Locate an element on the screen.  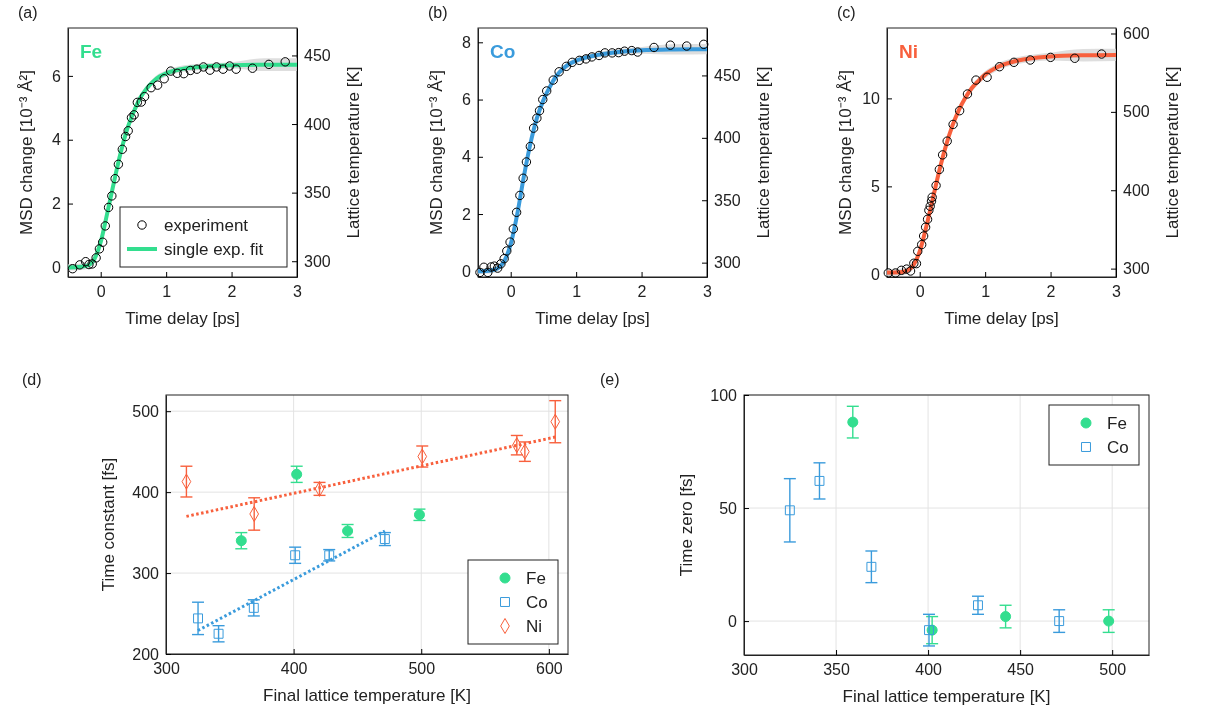
y-tick-label: 100 is located at coordinates (724, 395).